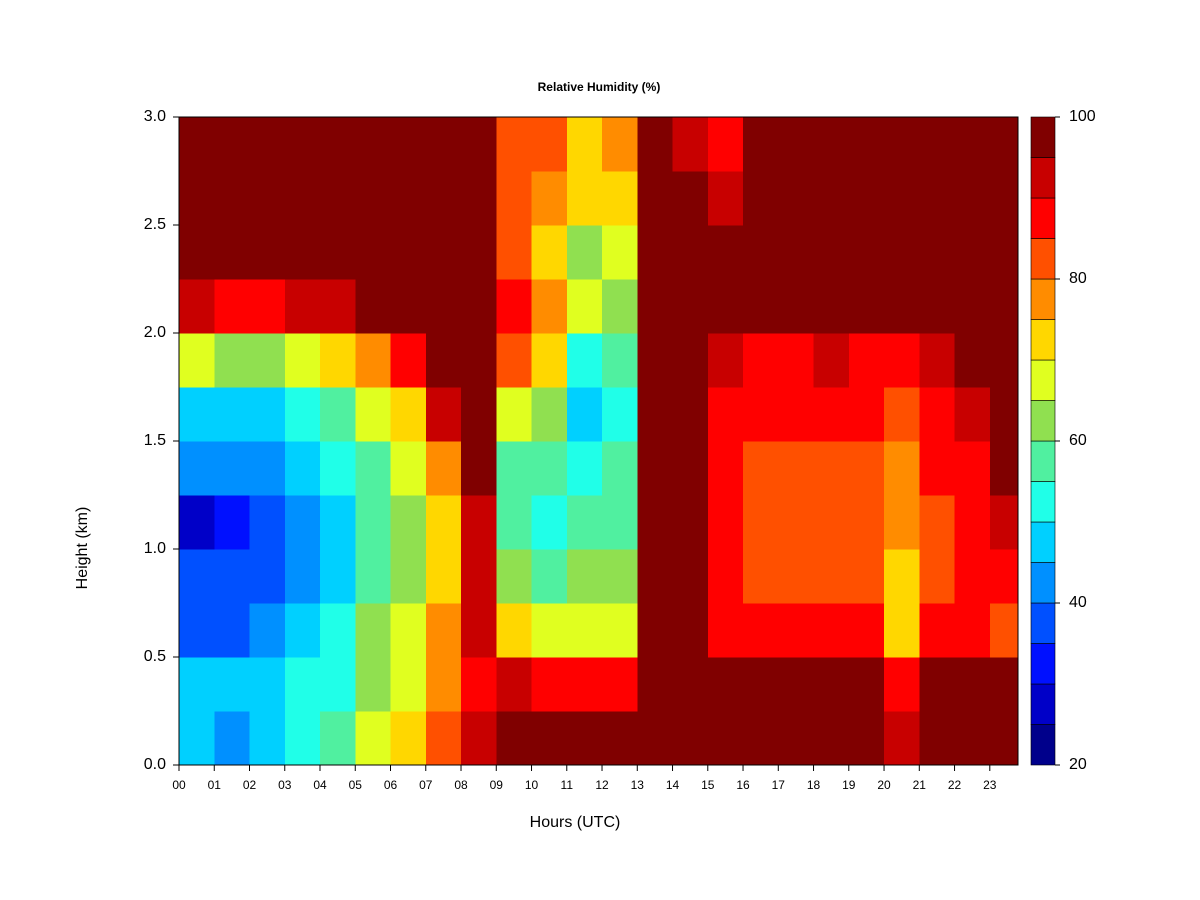 This screenshot has width=1200, height=900. What do you see at coordinates (990, 785) in the screenshot?
I see `x-tick-label: 23` at bounding box center [990, 785].